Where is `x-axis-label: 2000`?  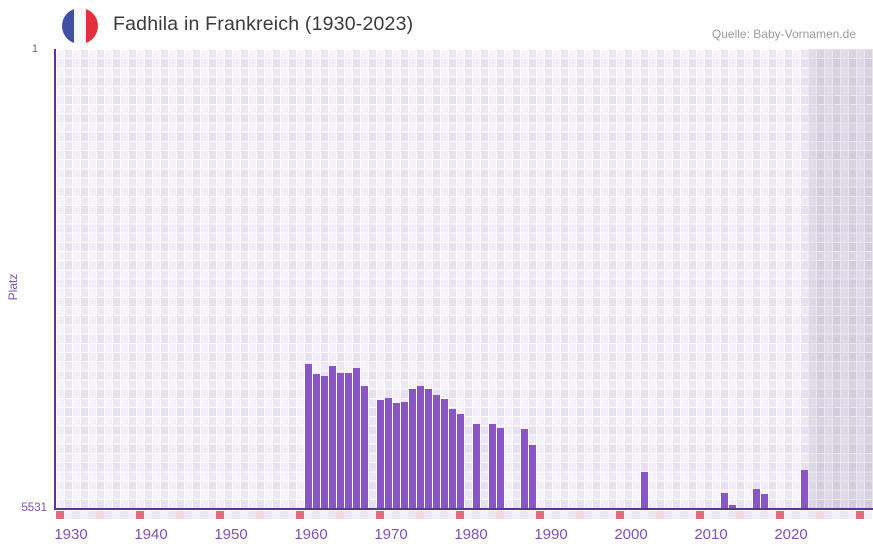 x-axis-label: 2000 is located at coordinates (631, 534).